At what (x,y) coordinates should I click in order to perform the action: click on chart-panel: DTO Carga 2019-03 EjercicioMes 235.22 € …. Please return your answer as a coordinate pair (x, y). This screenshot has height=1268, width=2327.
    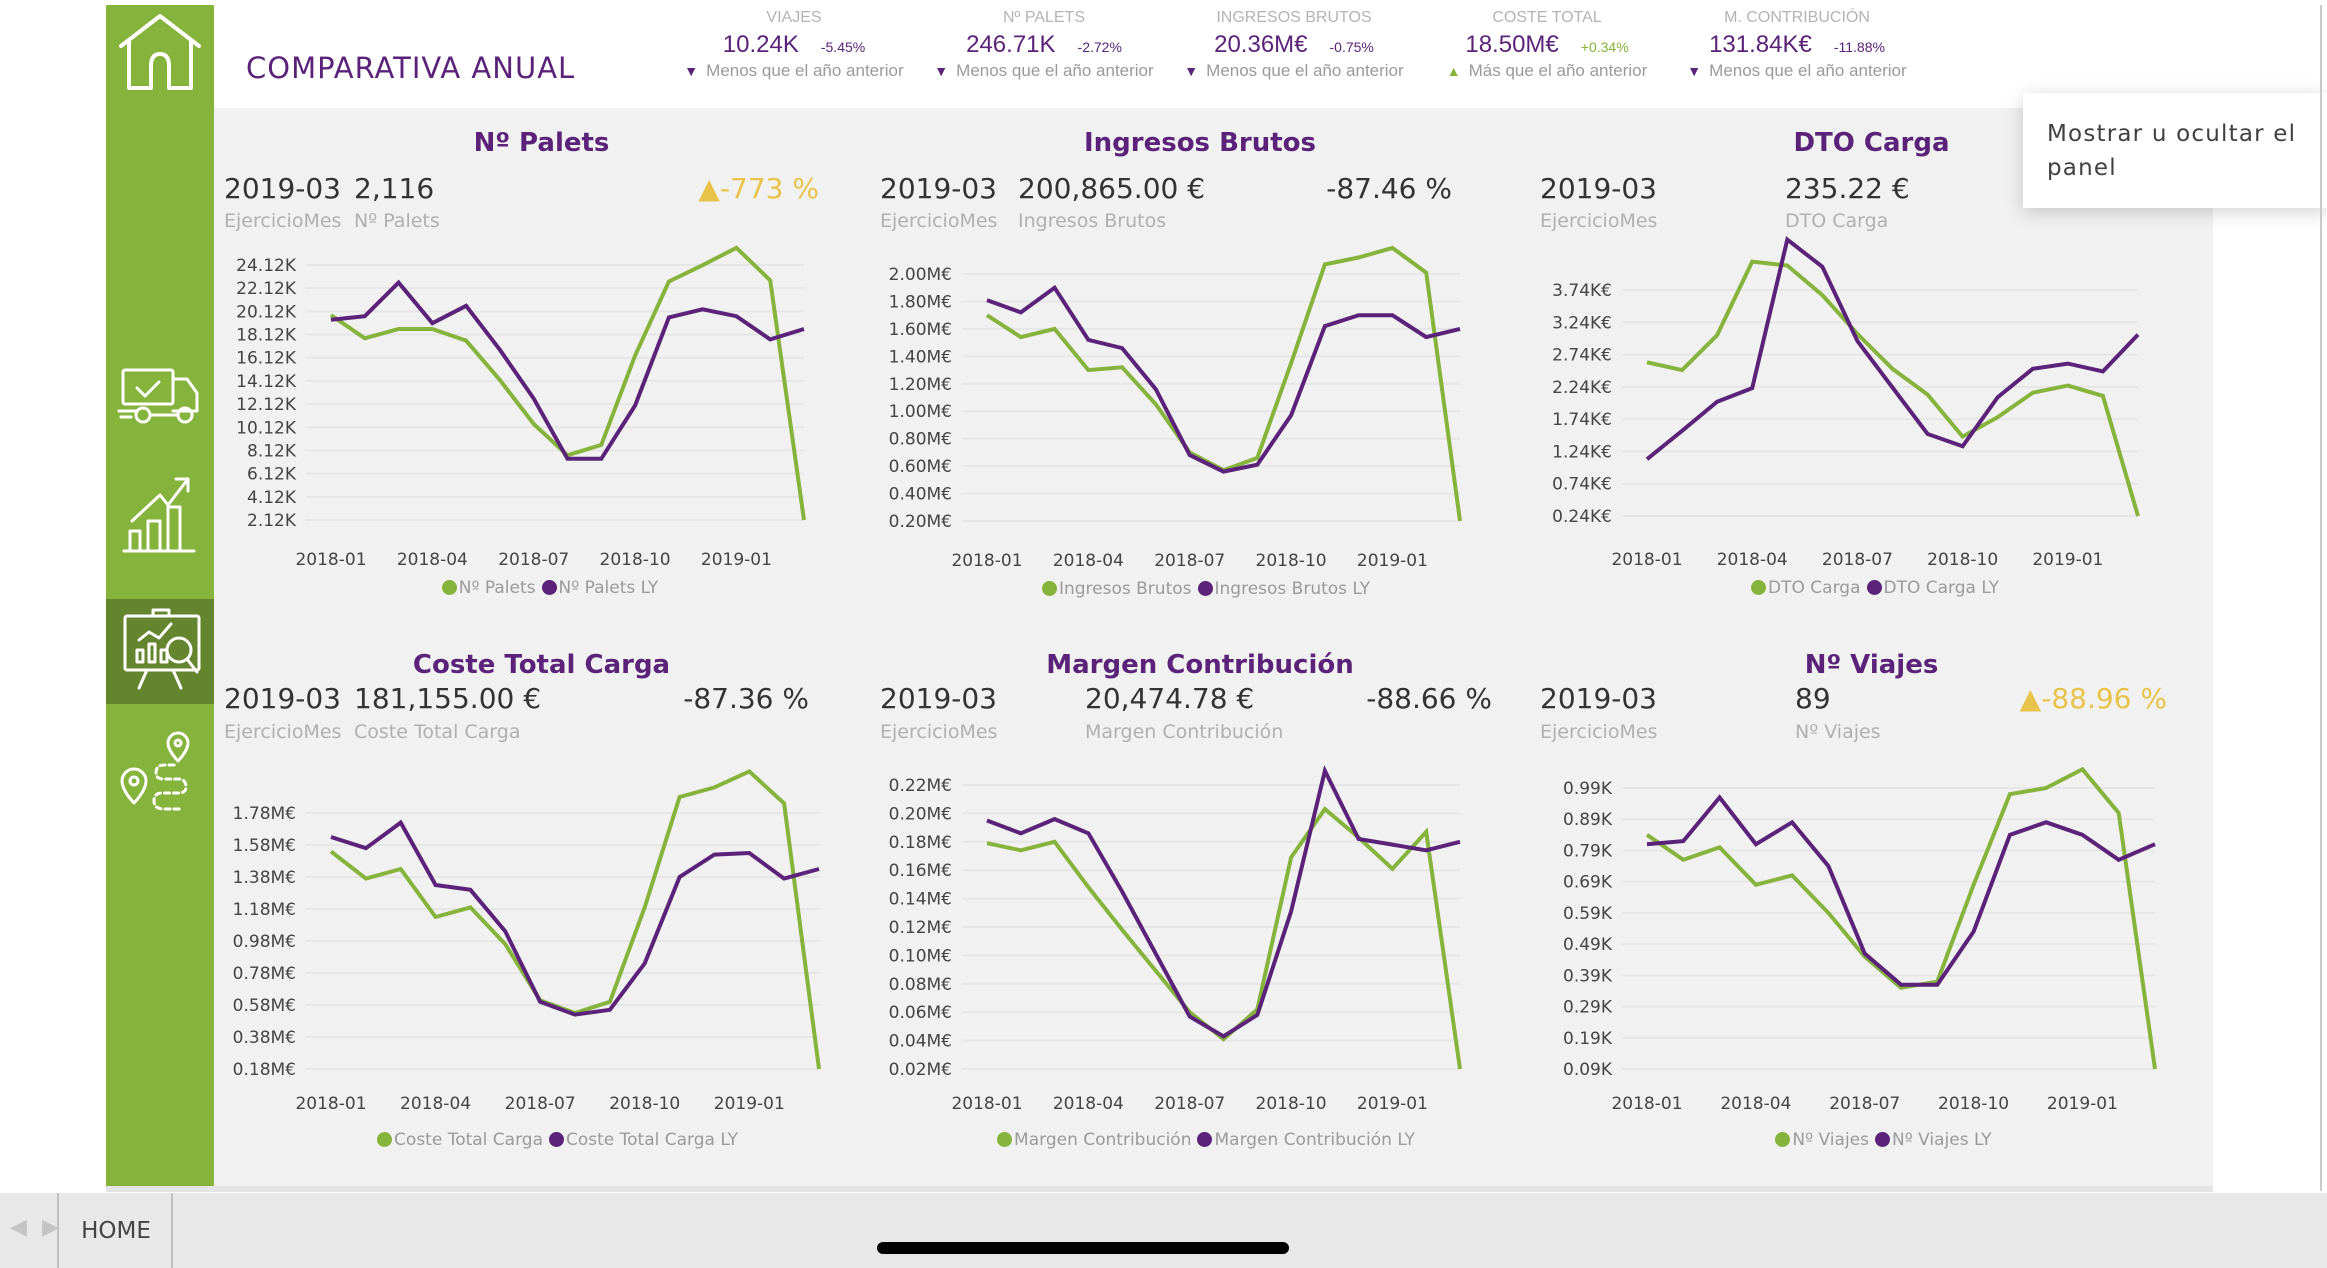
    Looking at the image, I should click on (1871, 374).